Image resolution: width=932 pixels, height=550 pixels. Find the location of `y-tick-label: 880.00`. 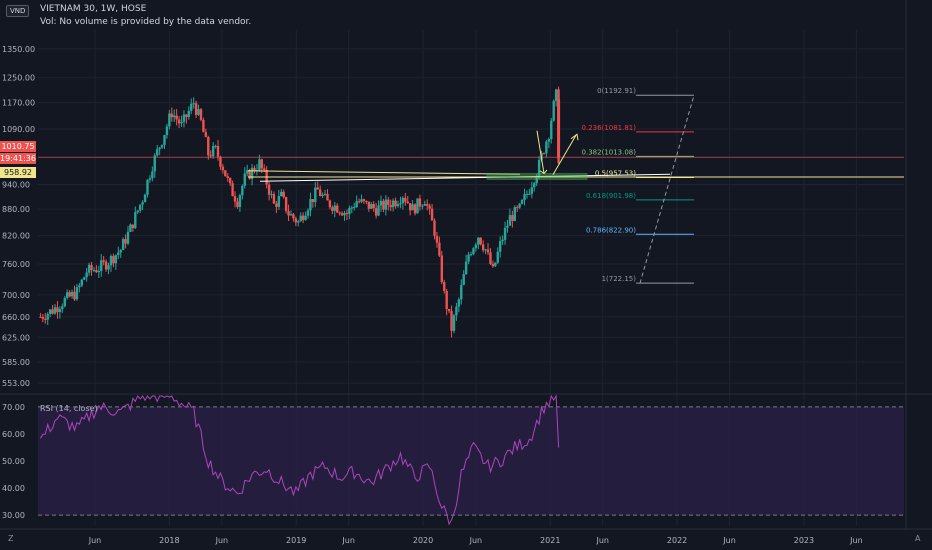

y-tick-label: 880.00 is located at coordinates (16, 209).